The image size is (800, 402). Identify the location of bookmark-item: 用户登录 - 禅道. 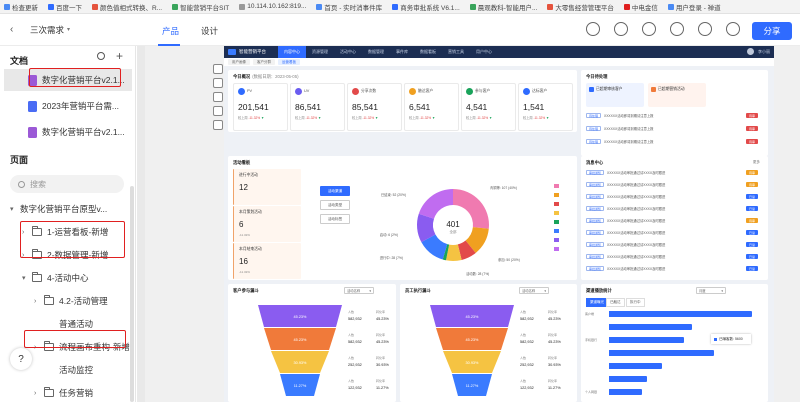
(694, 7).